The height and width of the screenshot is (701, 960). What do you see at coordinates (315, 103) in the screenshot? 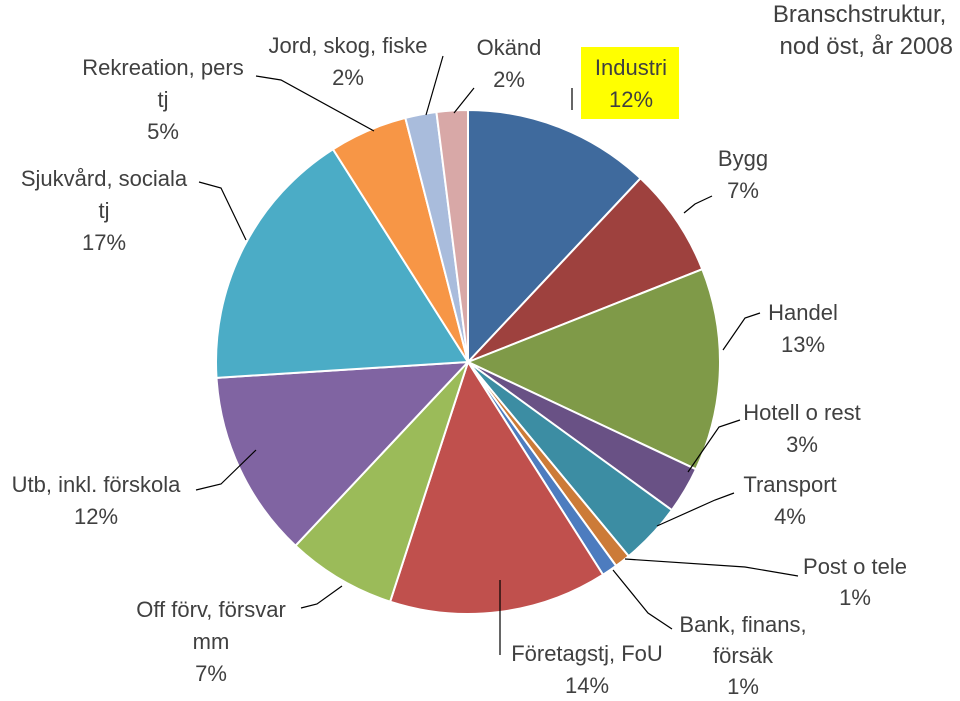
I see `leader-line-rekreation-pers-tj` at bounding box center [315, 103].